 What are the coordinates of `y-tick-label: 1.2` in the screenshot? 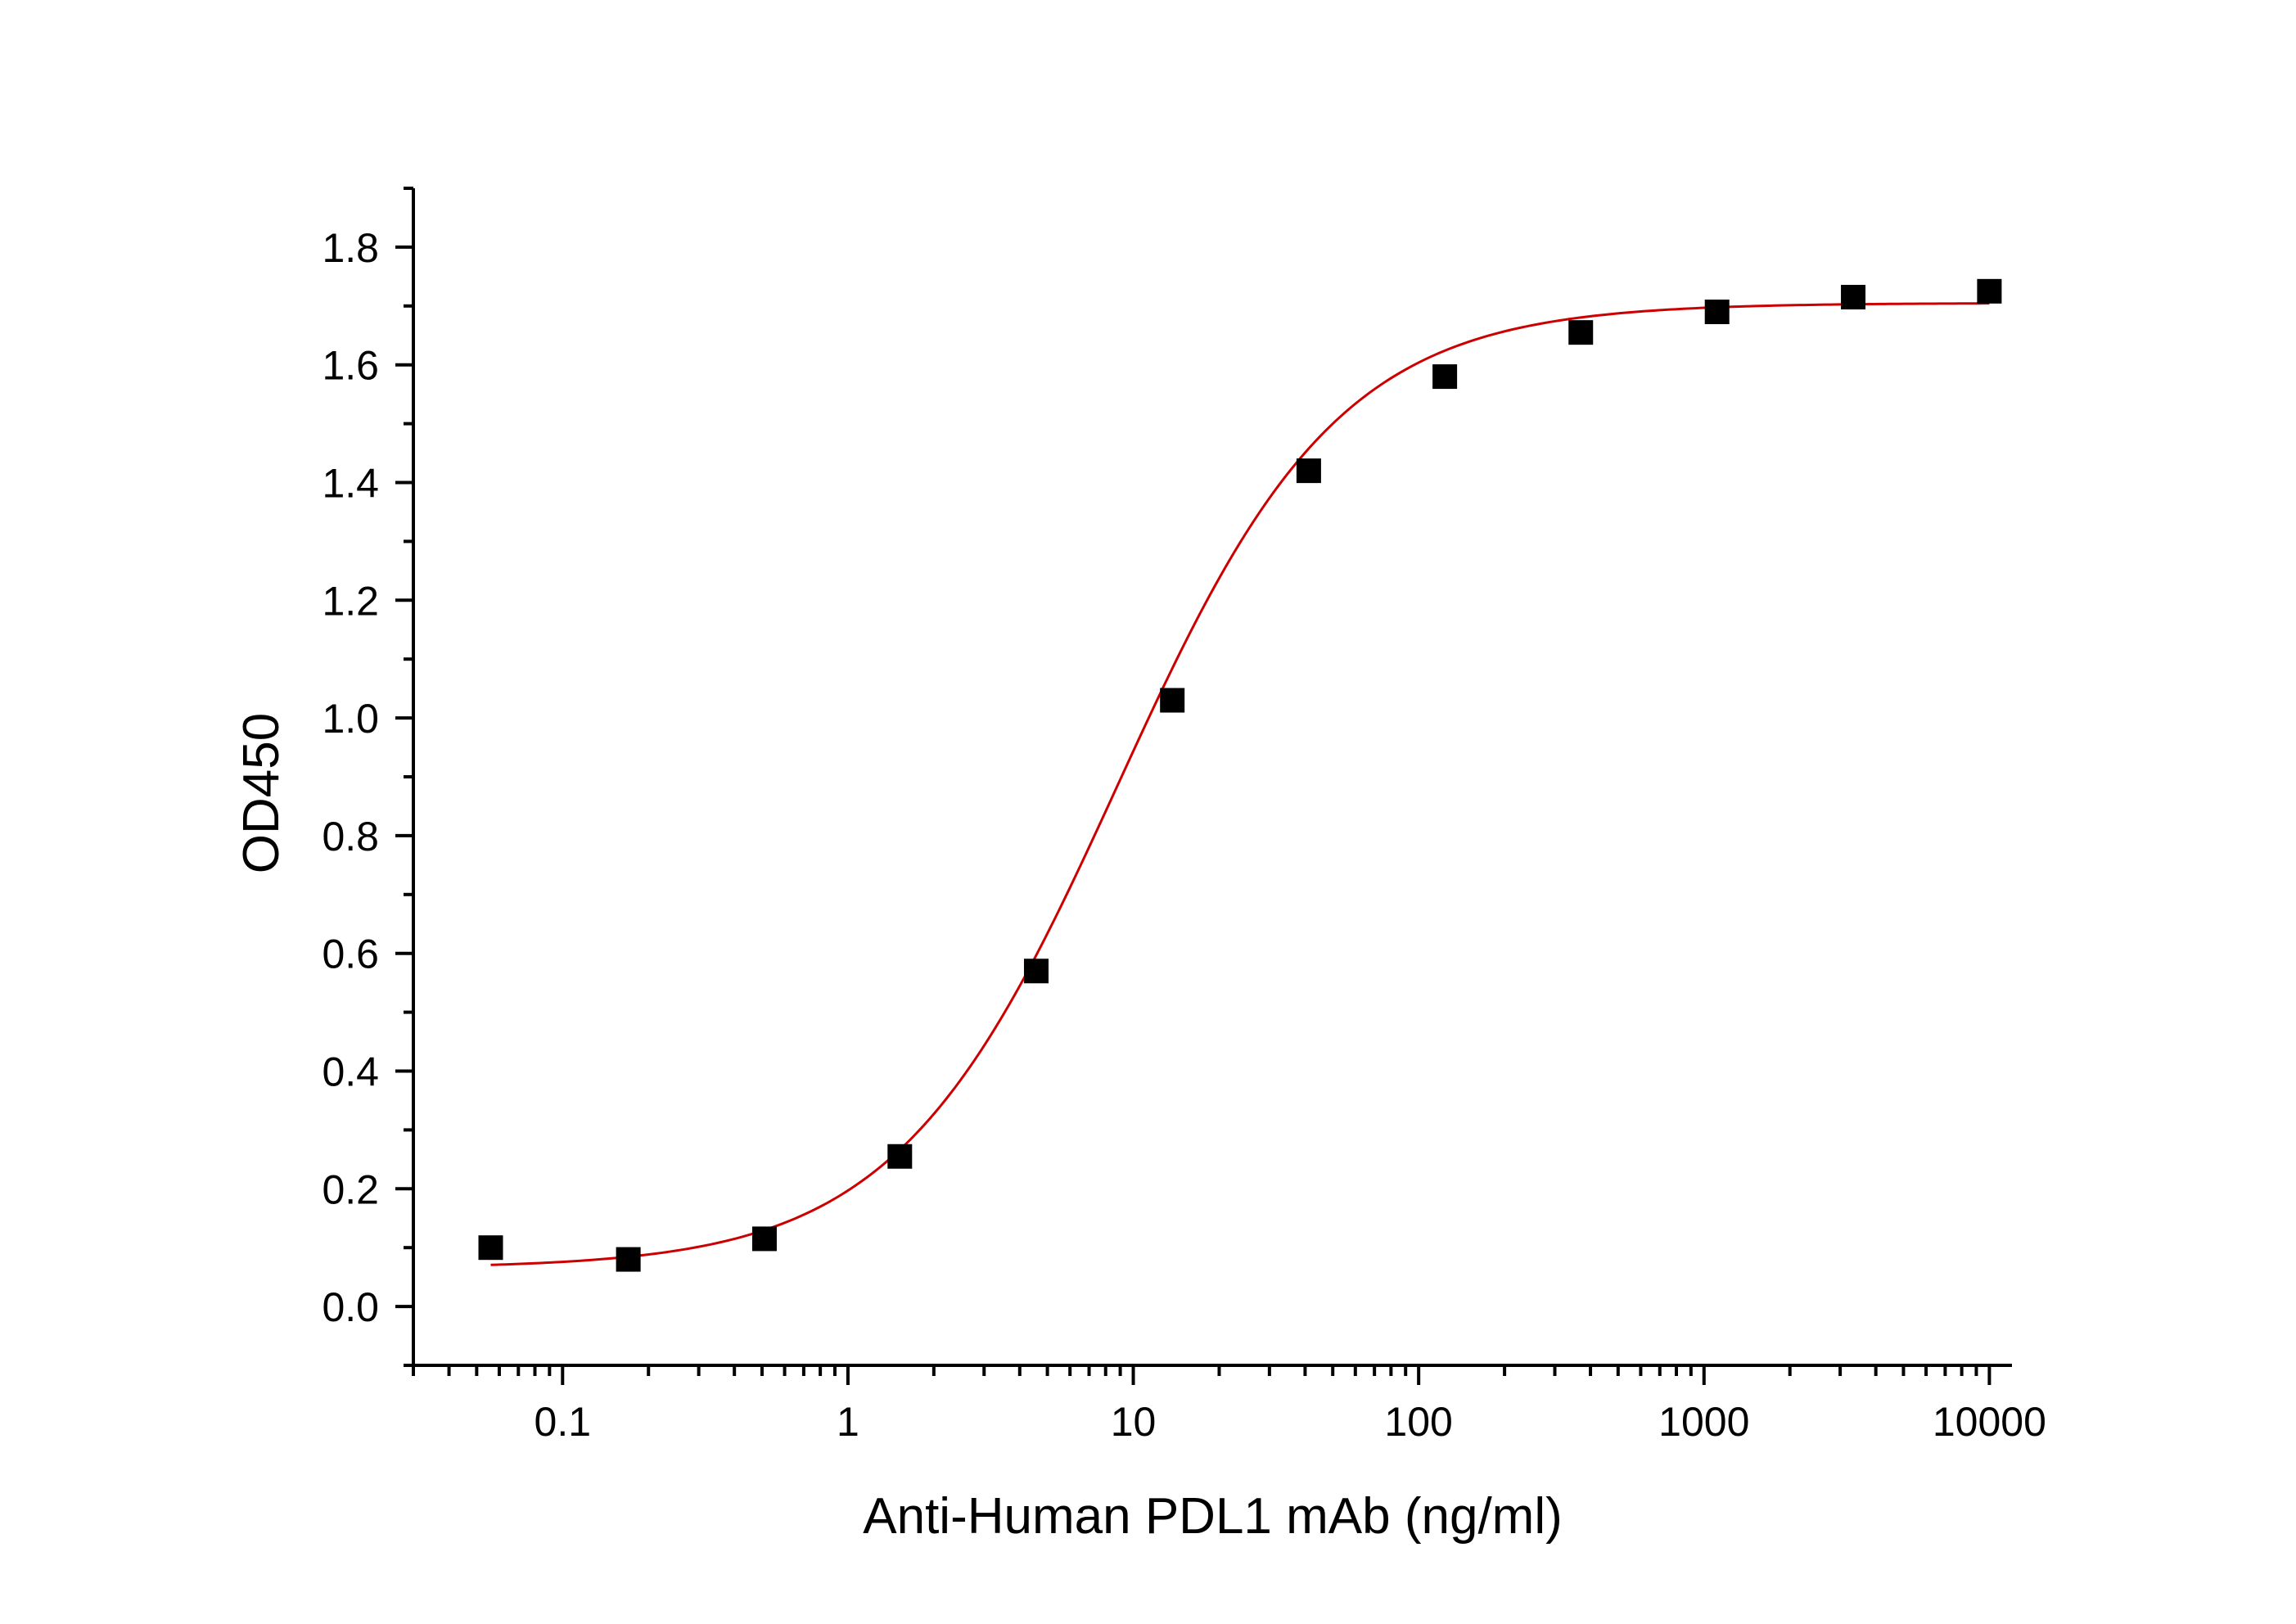 It's located at (350, 601).